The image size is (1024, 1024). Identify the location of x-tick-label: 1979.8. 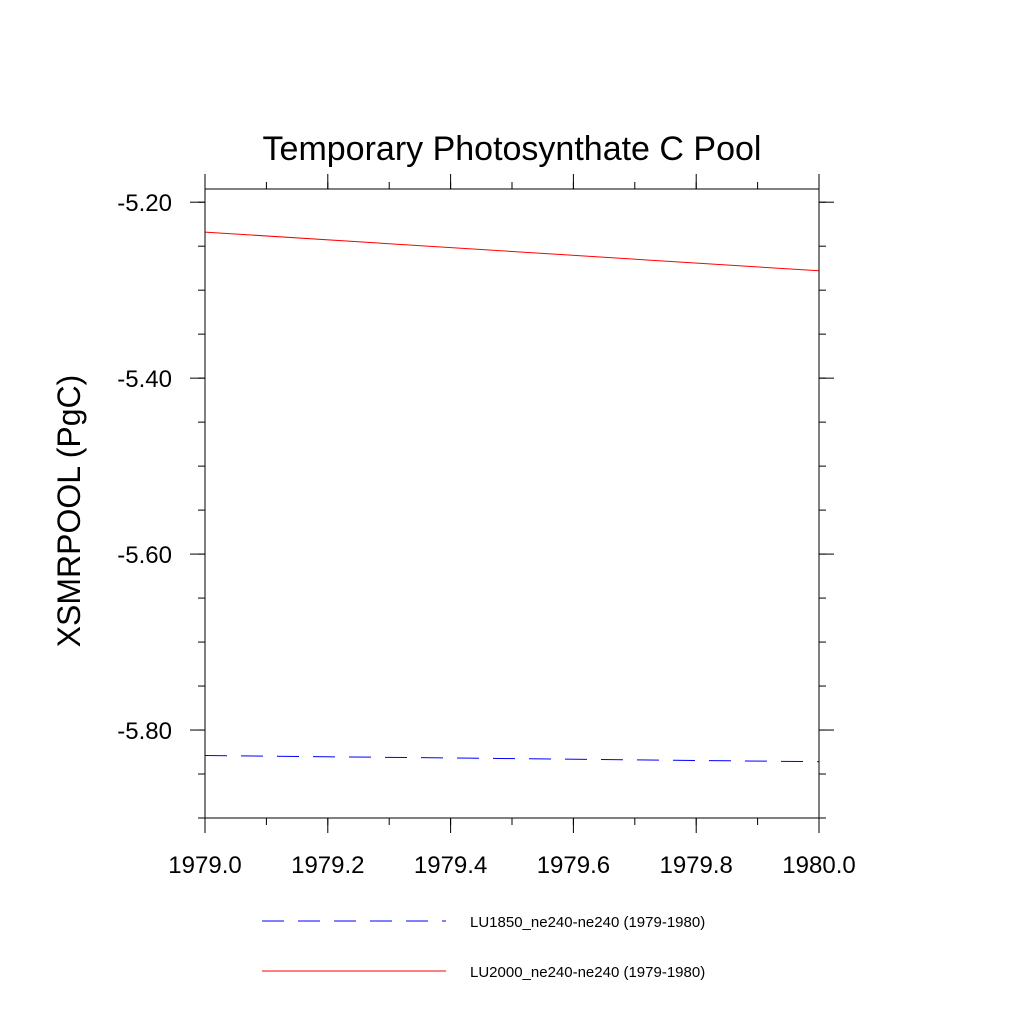
(695, 865).